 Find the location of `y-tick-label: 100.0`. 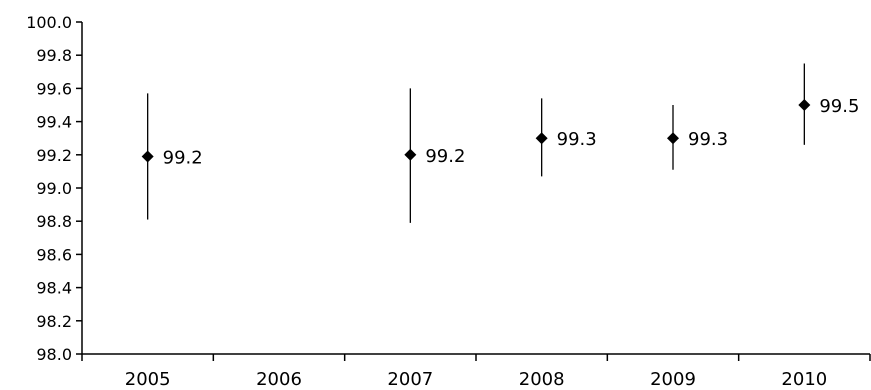

y-tick-label: 100.0 is located at coordinates (49, 22).